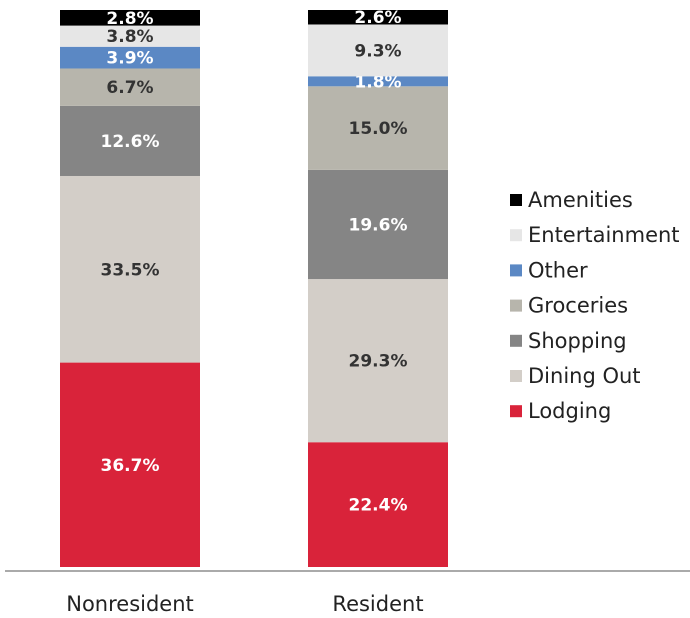 Image resolution: width=690 pixels, height=618 pixels. I want to click on value-label: 9.3%, so click(377, 51).